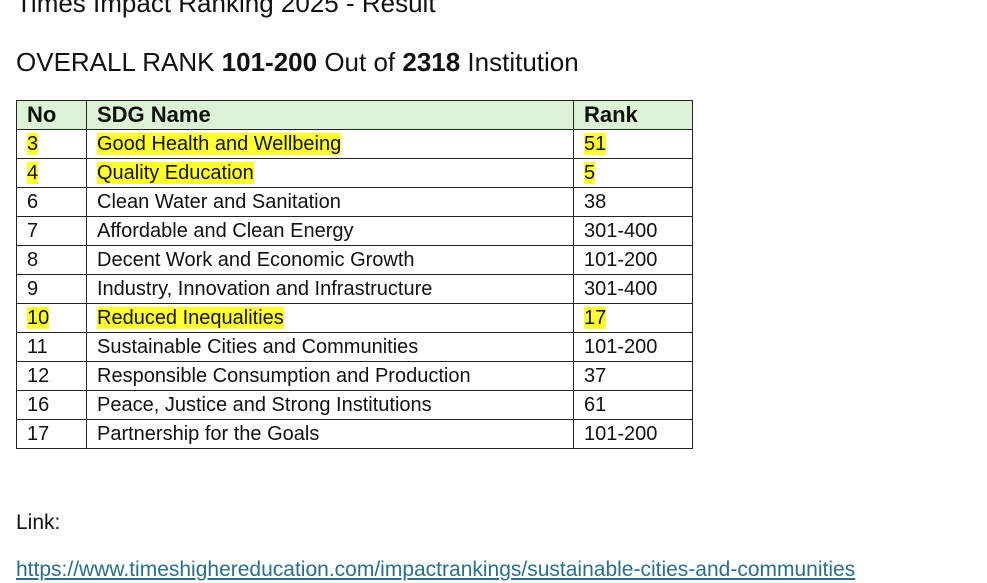 Image resolution: width=987 pixels, height=583 pixels. I want to click on cell-rank-text: 17, so click(595, 318).